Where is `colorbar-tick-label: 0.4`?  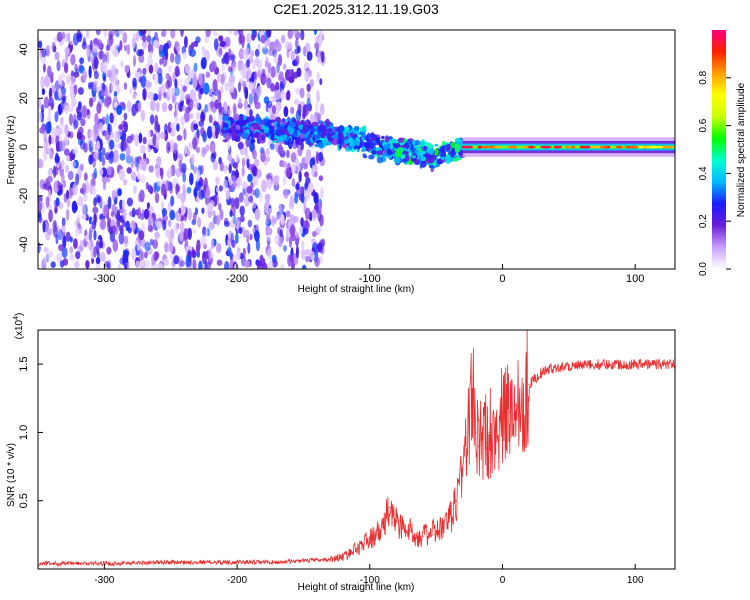 colorbar-tick-label: 0.4 is located at coordinates (703, 173).